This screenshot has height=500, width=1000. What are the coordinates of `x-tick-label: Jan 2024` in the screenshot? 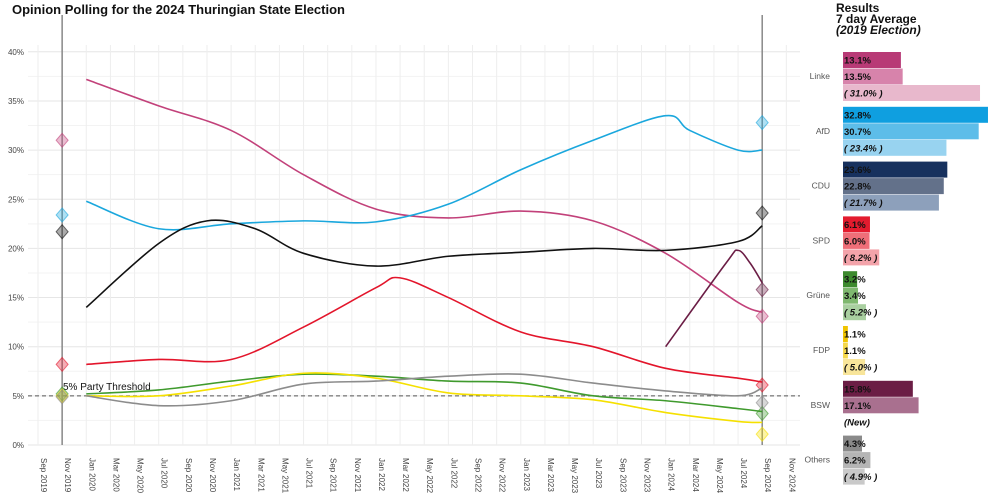 It's located at (671, 474).